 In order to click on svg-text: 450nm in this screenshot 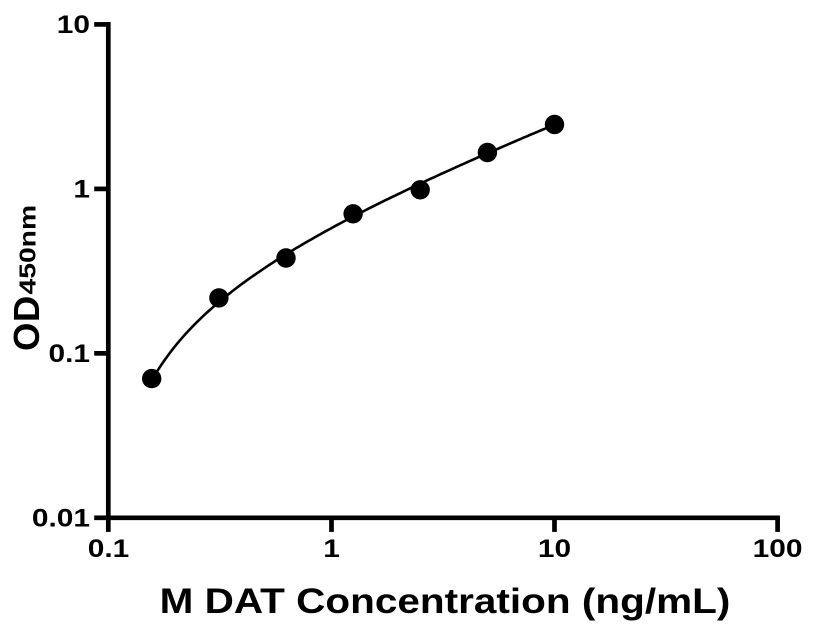, I will do `click(28, 250)`.